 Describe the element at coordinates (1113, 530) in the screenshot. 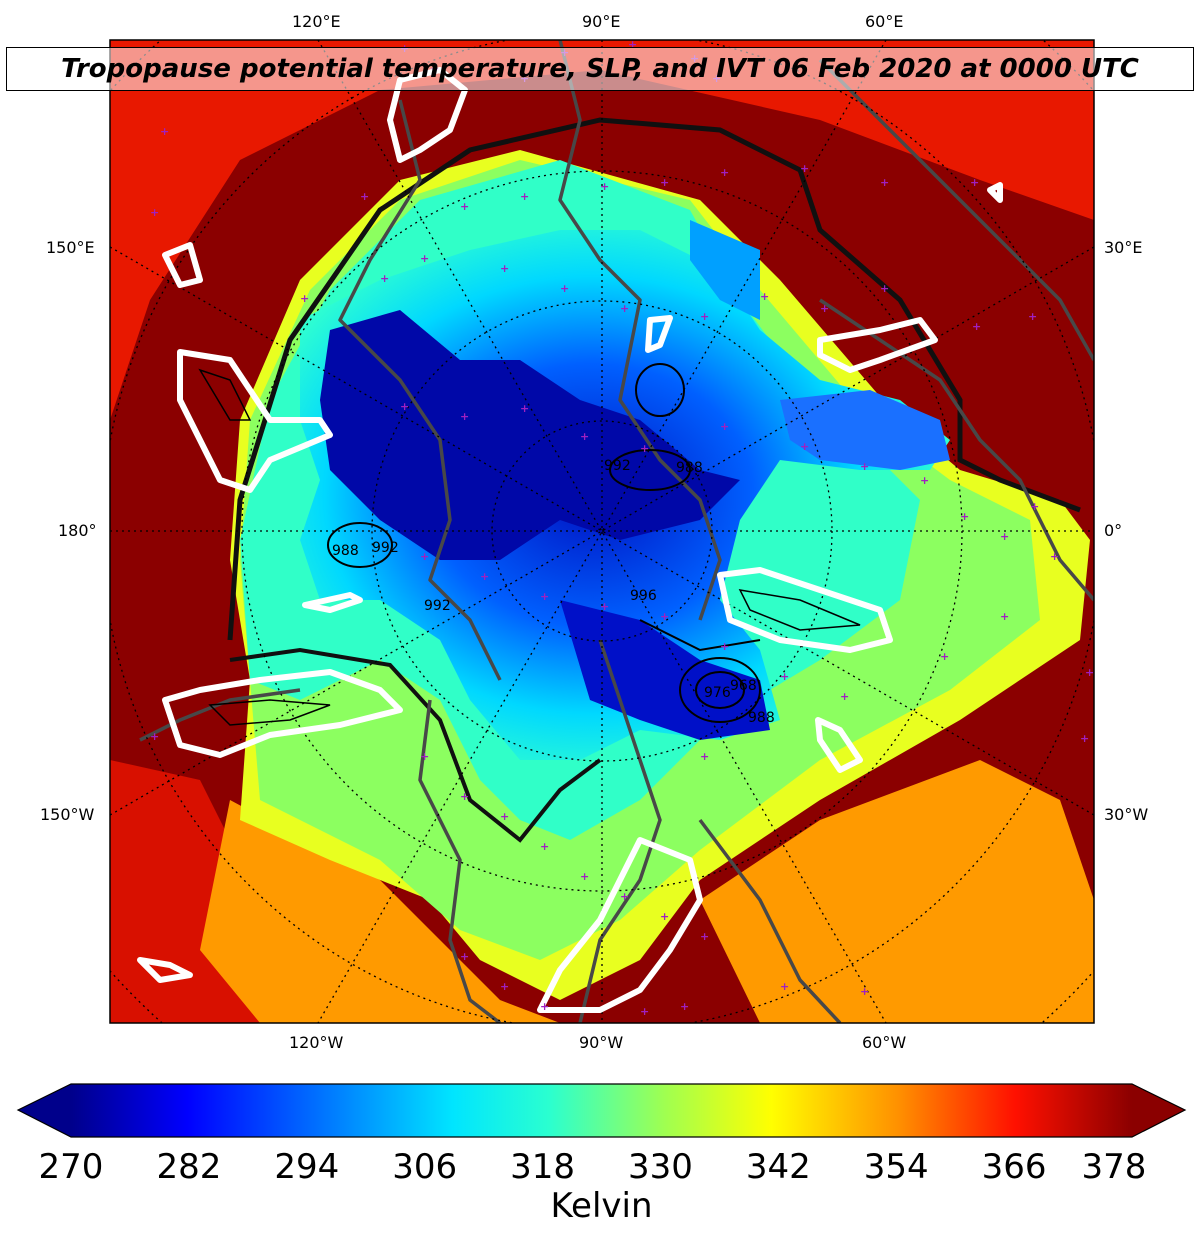

I see `lon-label-right: 0°` at that location.